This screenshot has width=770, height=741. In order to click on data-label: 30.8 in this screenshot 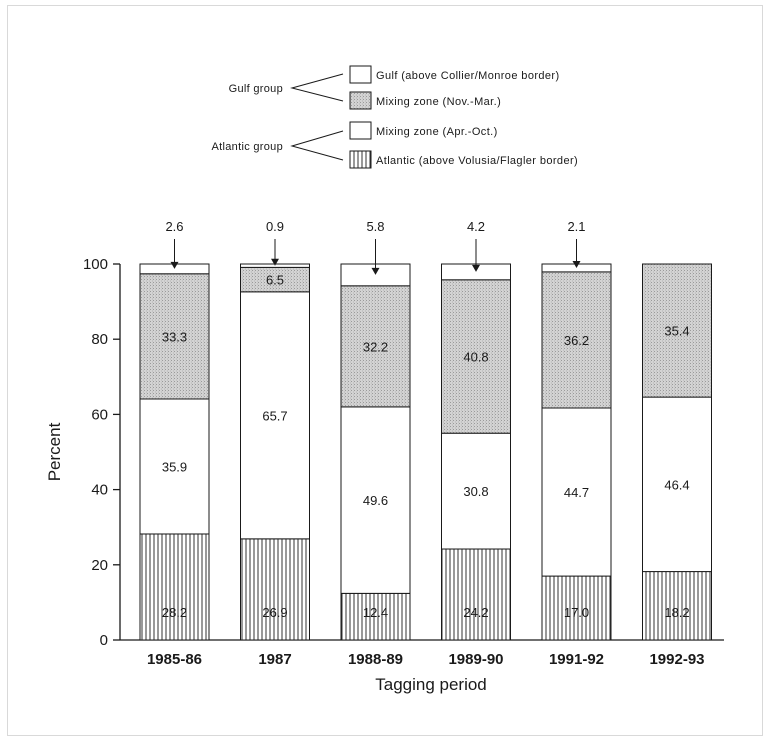, I will do `click(475, 491)`.